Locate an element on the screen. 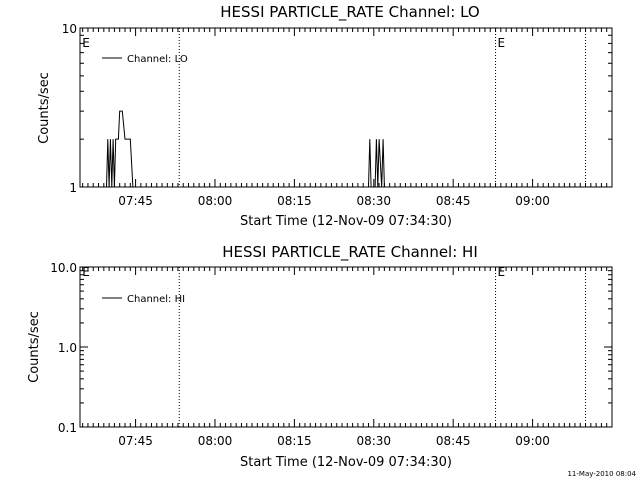 The width and height of the screenshot is (640, 480). y-tick-label: 1 is located at coordinates (73, 188).